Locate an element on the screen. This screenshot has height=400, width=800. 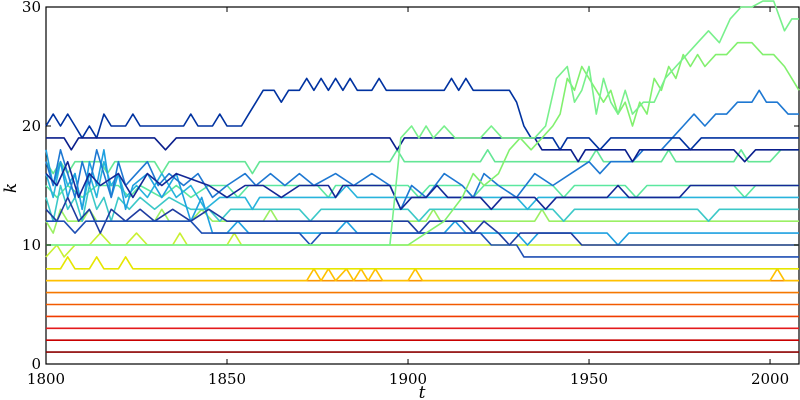
y-axis-title: k is located at coordinates (11, 188).